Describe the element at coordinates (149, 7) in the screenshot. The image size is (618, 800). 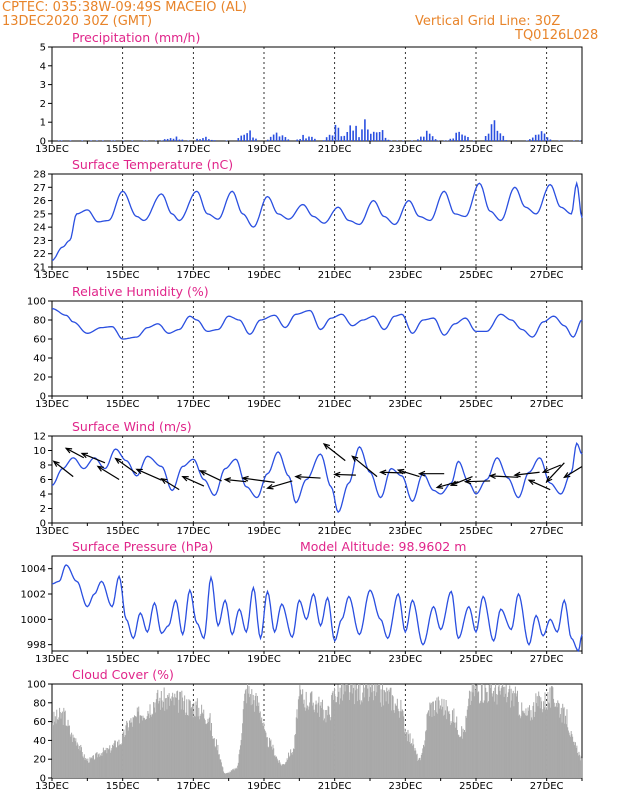
I see `header-location: 035:38W-09:49S MACEIO (AL)` at that location.